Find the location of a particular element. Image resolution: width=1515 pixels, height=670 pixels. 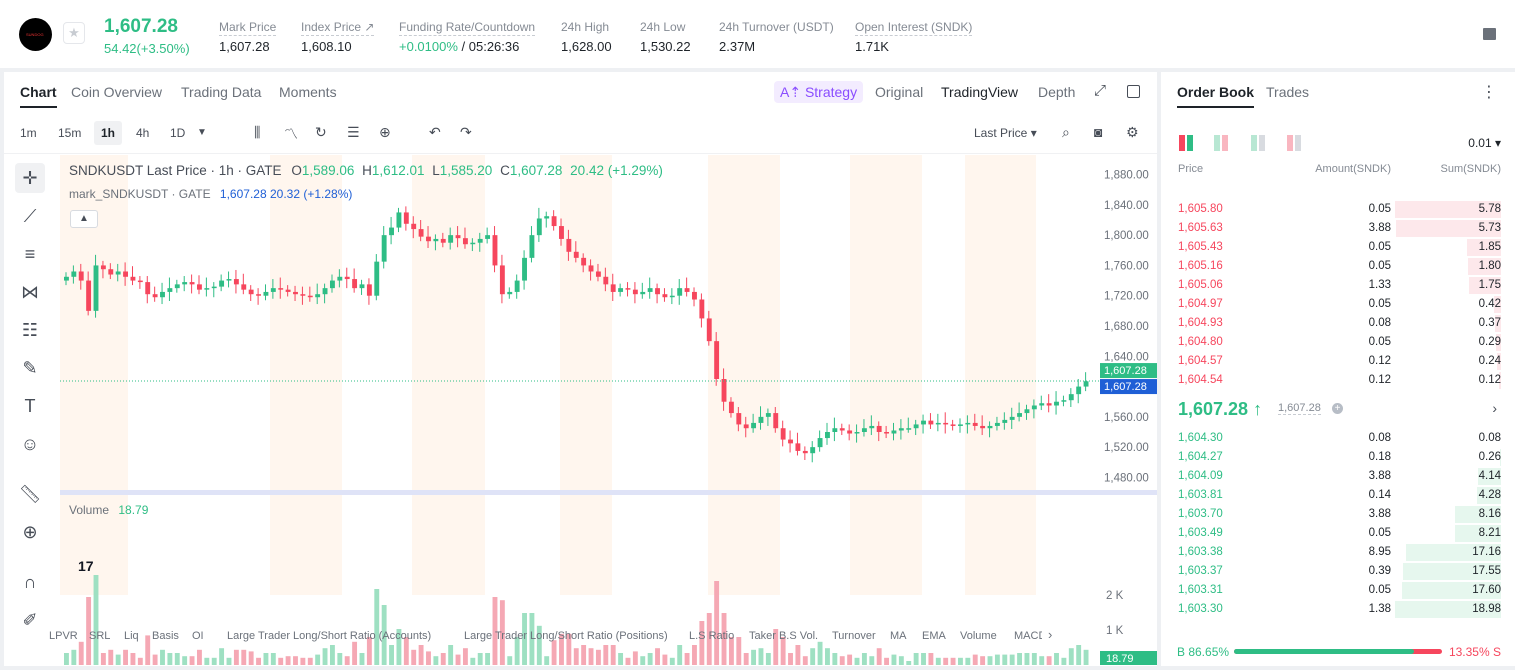

bid-row: 1,603.49 0.05 8.21 is located at coordinates (1338, 533).